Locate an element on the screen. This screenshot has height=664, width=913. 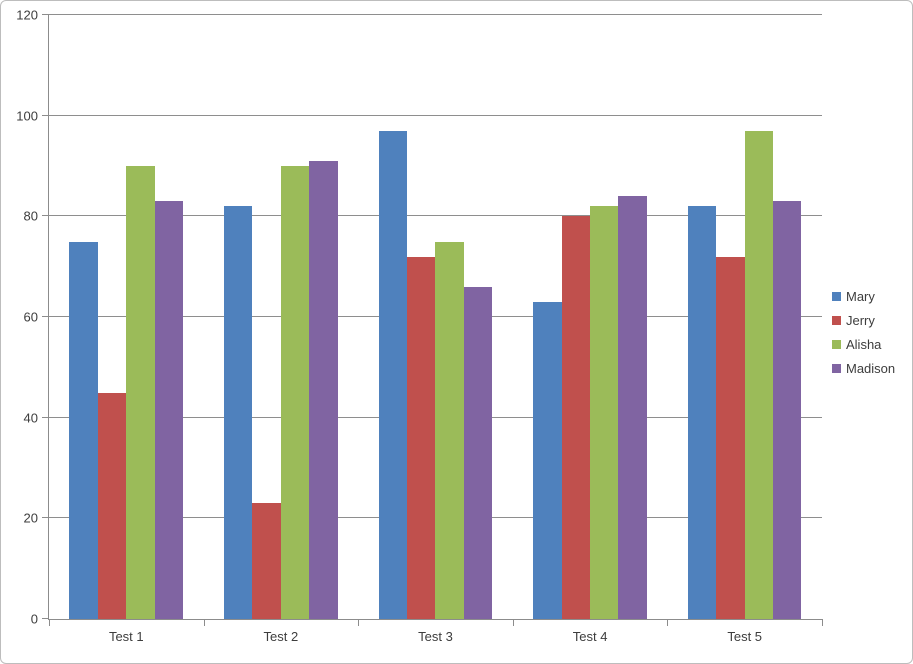
legend: Mary Jerry Alisha Madison is located at coordinates (863, 332).